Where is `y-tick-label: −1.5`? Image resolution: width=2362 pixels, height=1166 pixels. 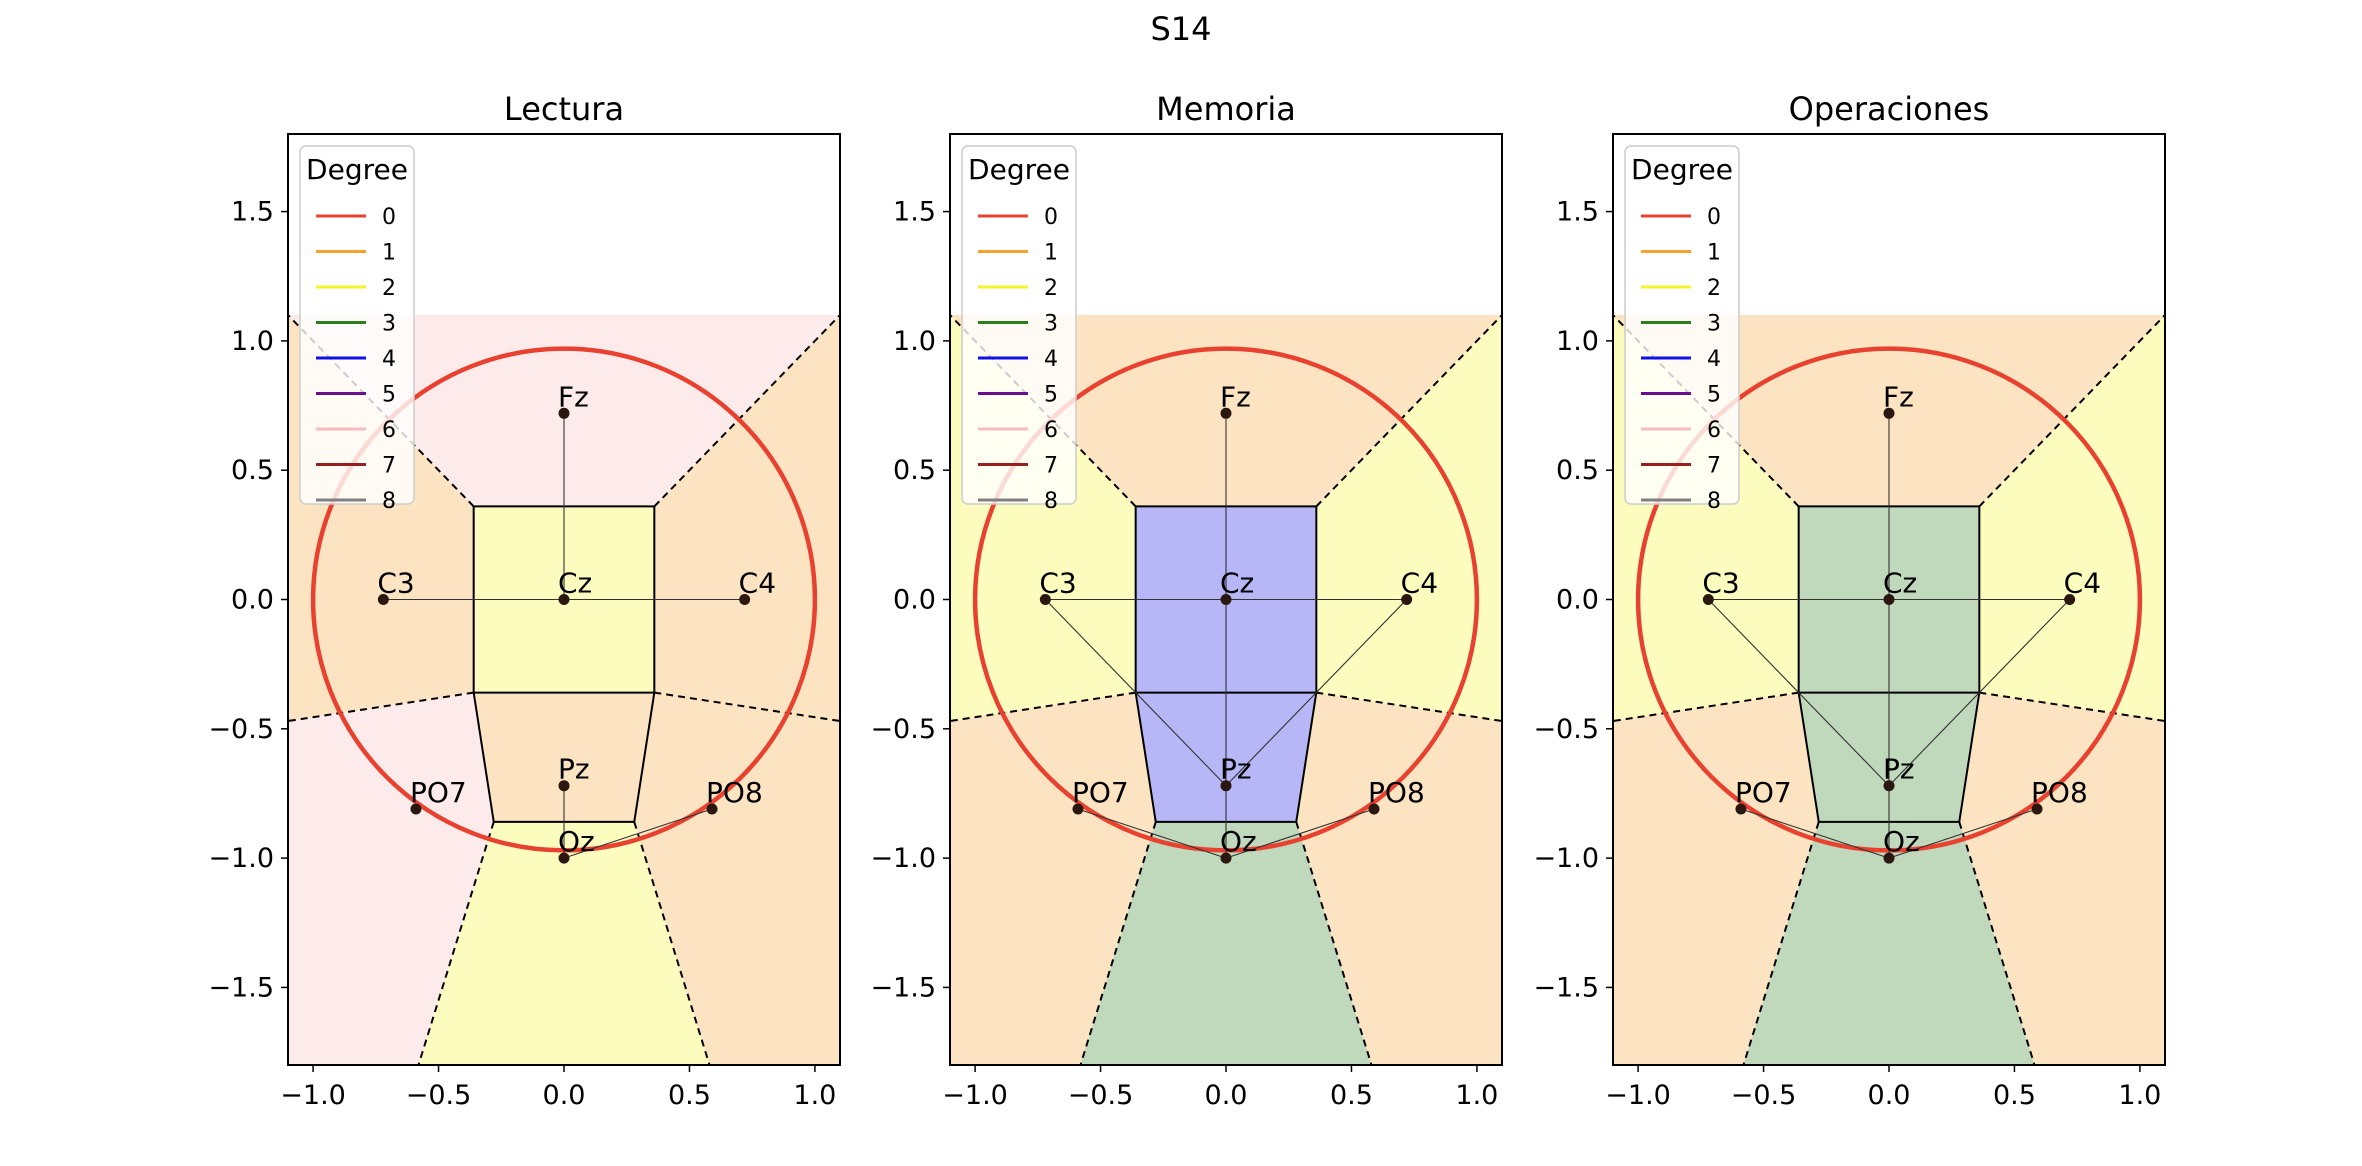
y-tick-label: −1.5 is located at coordinates (903, 987).